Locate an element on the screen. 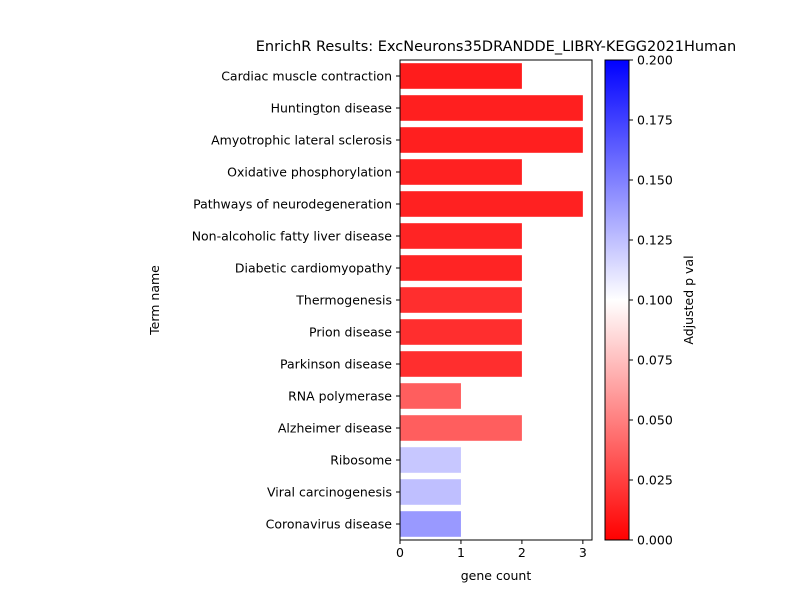  category-label: Thermogenesis is located at coordinates (343, 300).